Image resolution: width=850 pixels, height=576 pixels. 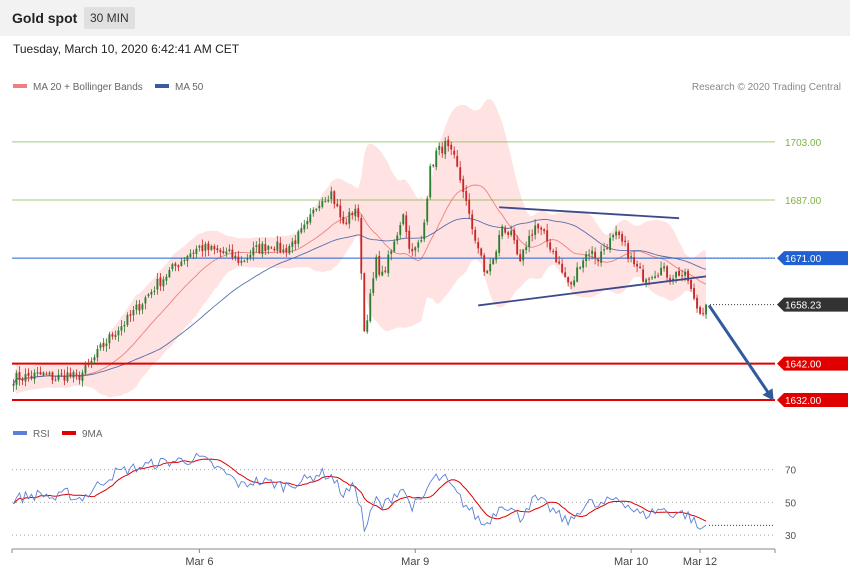 I want to click on rsi-9ma-line, so click(x=360, y=490).